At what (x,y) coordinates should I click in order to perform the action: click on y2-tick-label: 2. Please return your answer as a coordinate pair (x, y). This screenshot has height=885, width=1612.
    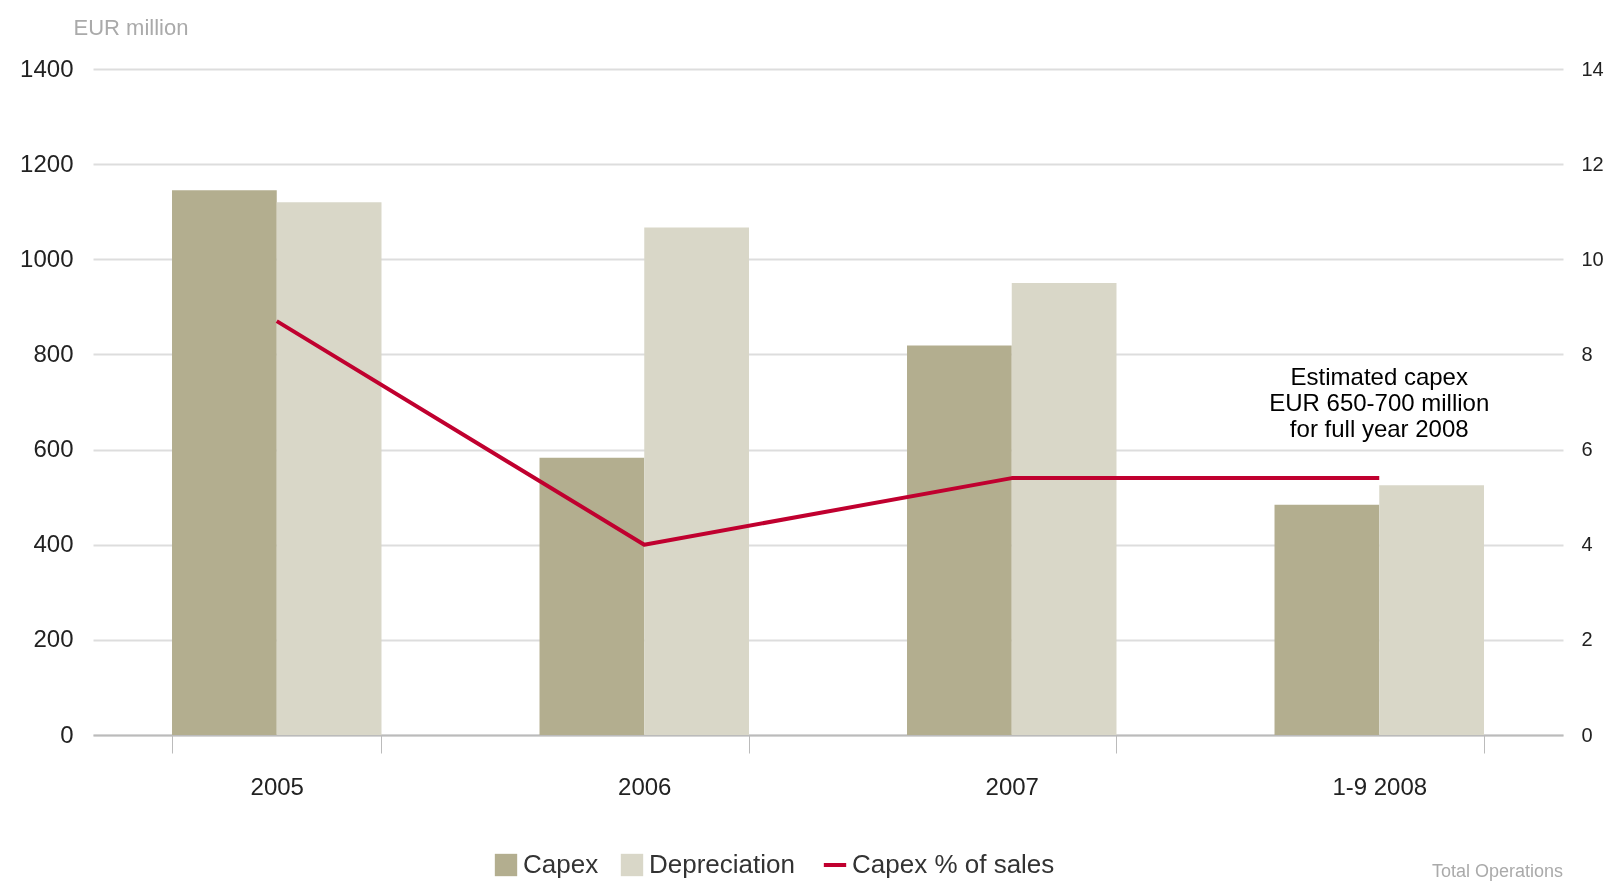
    Looking at the image, I should click on (1587, 639).